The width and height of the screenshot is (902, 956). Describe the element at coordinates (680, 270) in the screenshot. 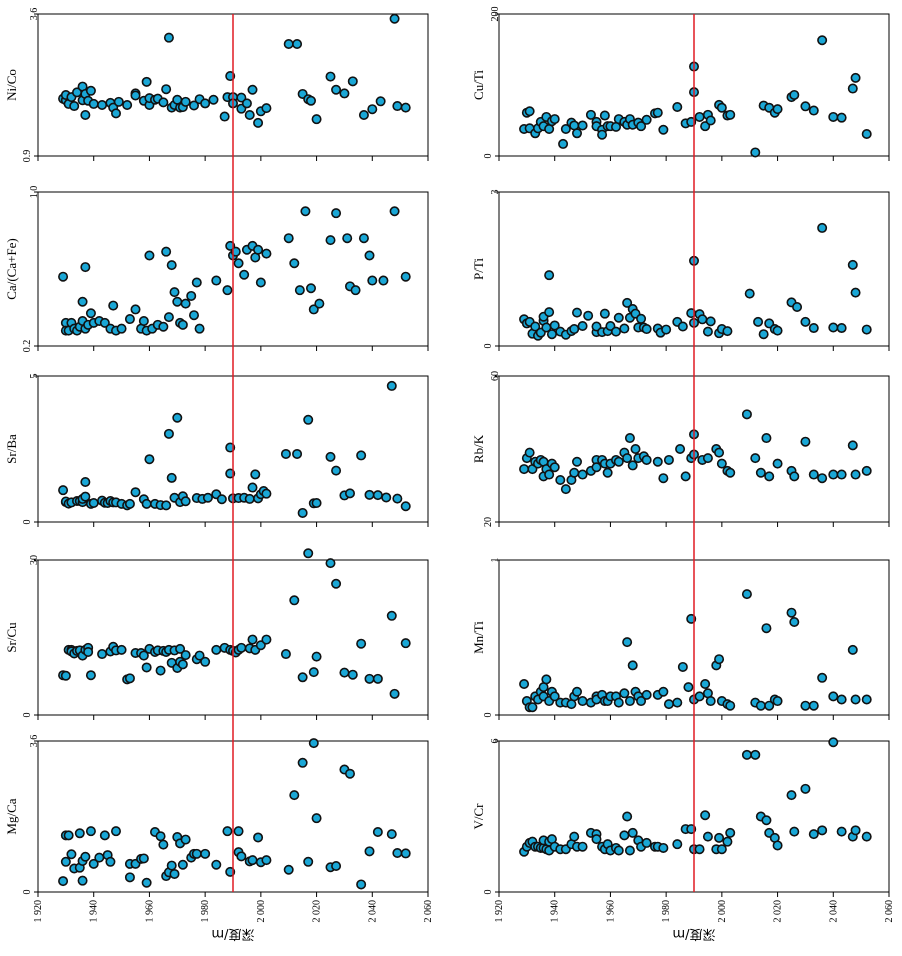

I see `panel-p-ti: 0 3 P/Ti` at that location.